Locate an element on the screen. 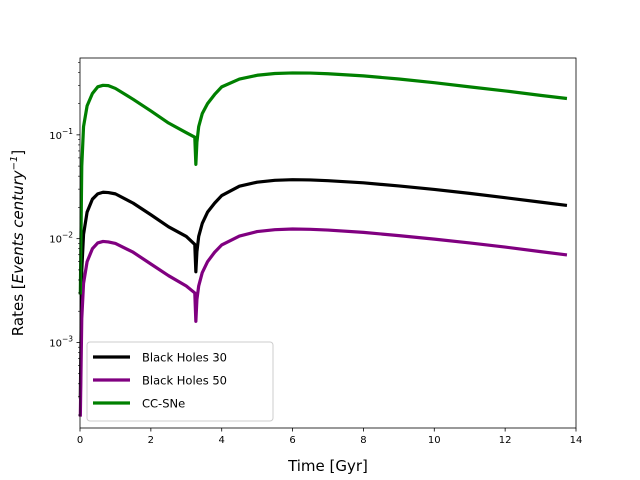 This screenshot has height=480, width=640. y-tick-label: 10⁻³ is located at coordinates (61, 341).